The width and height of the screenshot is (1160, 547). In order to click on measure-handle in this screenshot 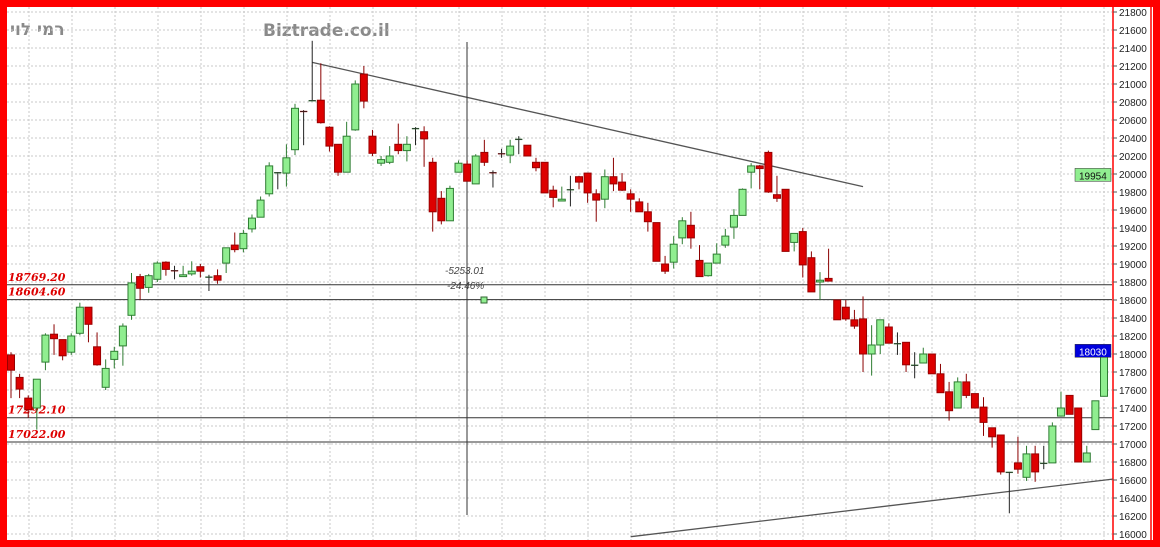, I will do `click(484, 300)`.